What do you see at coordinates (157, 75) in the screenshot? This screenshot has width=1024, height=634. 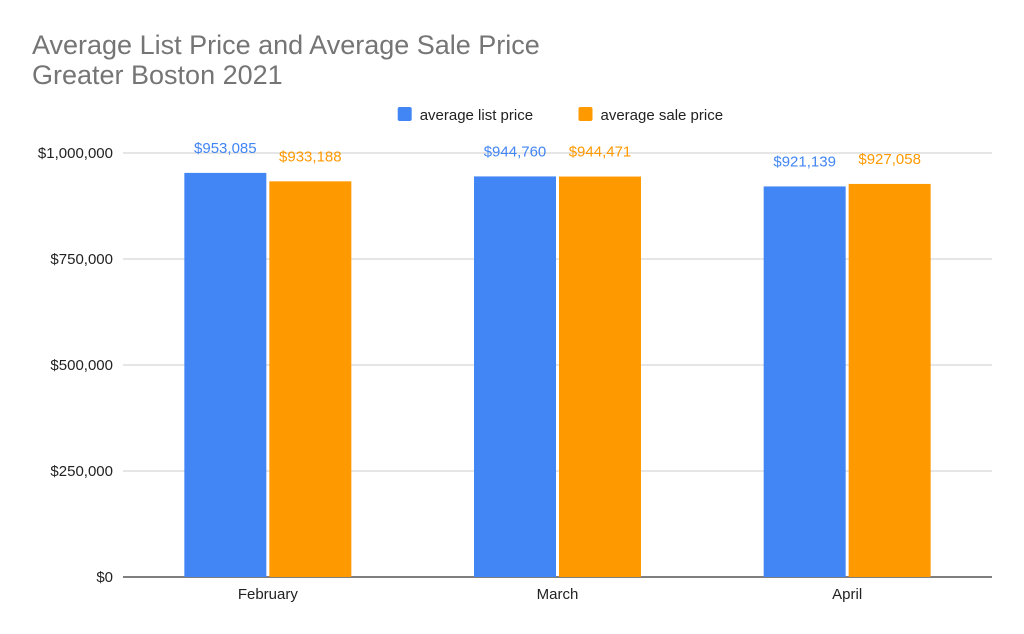 I see `chart-title-line-2: Greater Boston 2021` at bounding box center [157, 75].